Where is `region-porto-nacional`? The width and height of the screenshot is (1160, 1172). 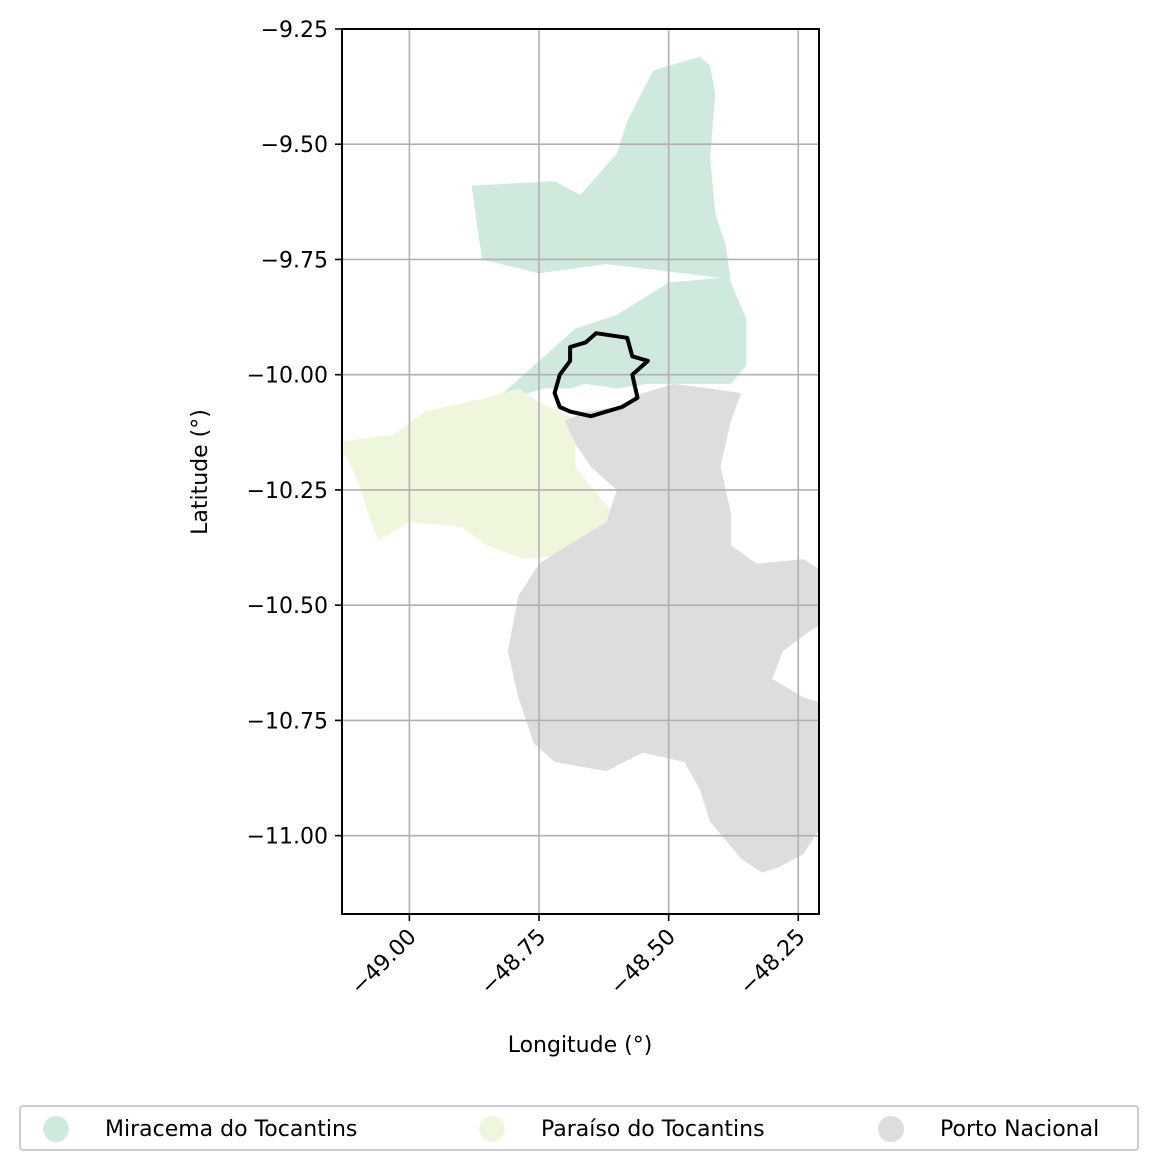 region-porto-nacional is located at coordinates (663, 628).